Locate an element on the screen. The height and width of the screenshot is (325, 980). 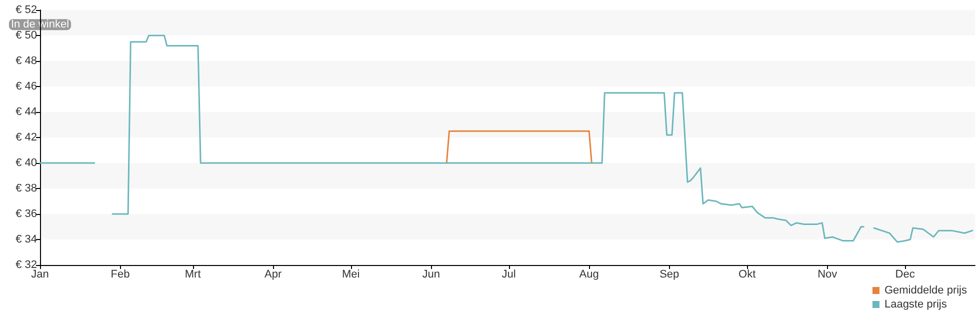
x-tick-label: Aug is located at coordinates (589, 274).